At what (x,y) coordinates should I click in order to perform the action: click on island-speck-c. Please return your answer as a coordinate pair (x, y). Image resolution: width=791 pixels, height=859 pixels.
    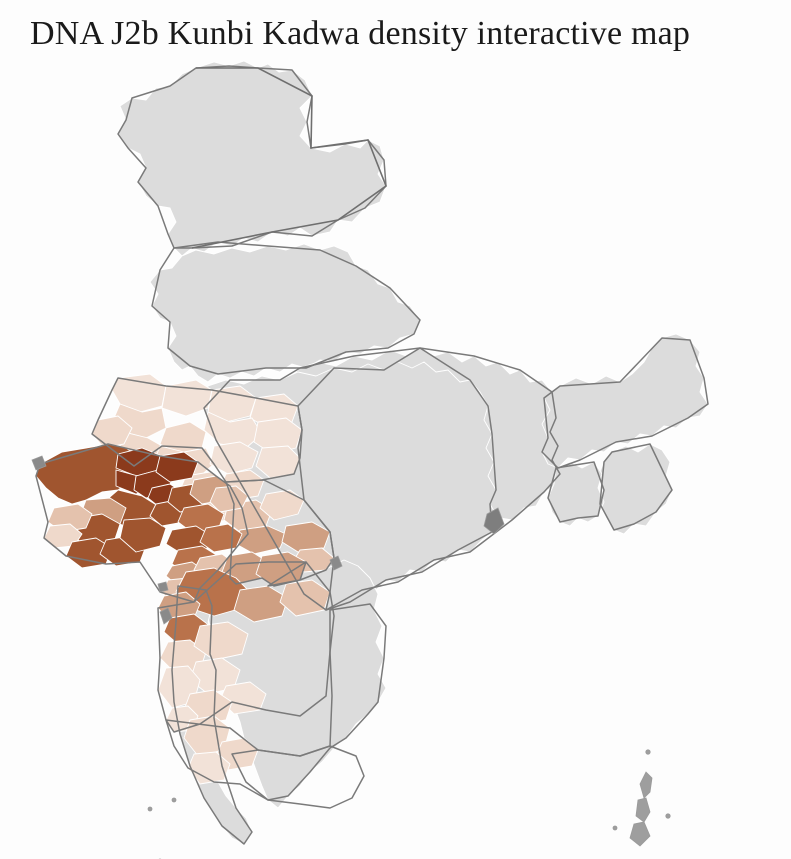
    Looking at the image, I should click on (615, 828).